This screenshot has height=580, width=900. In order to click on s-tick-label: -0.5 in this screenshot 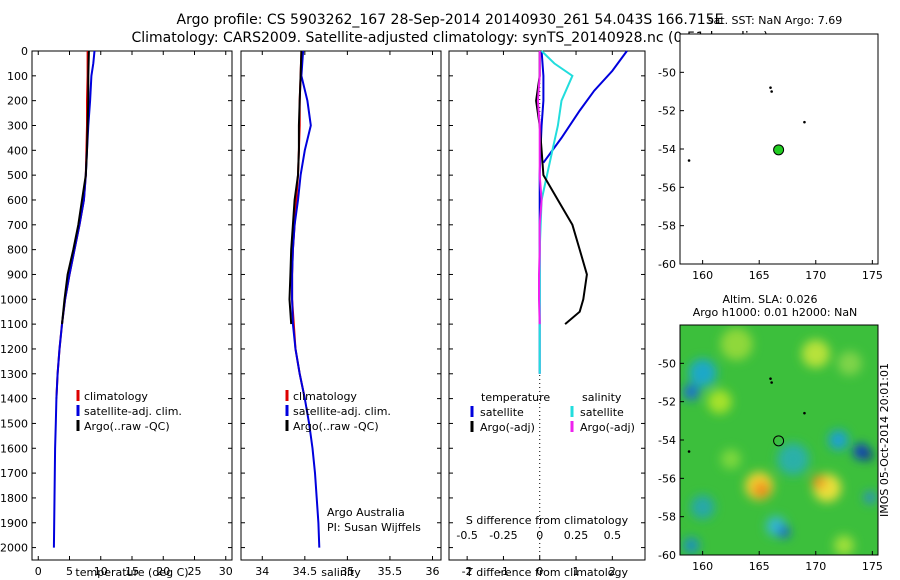, I will do `click(466, 535)`.